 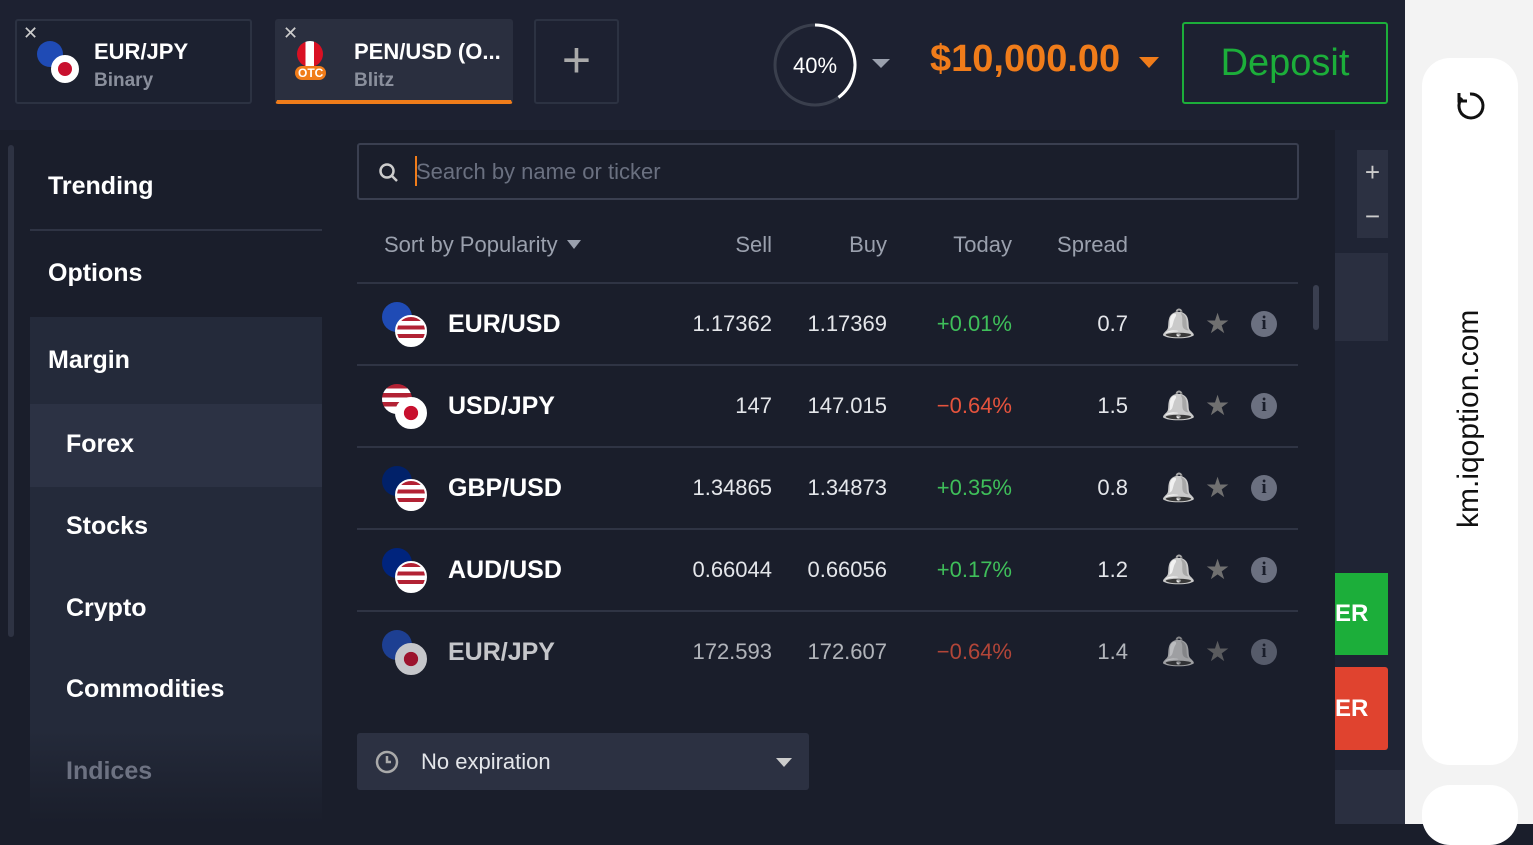 What do you see at coordinates (1285, 63) in the screenshot?
I see `deposit-button: Deposit` at bounding box center [1285, 63].